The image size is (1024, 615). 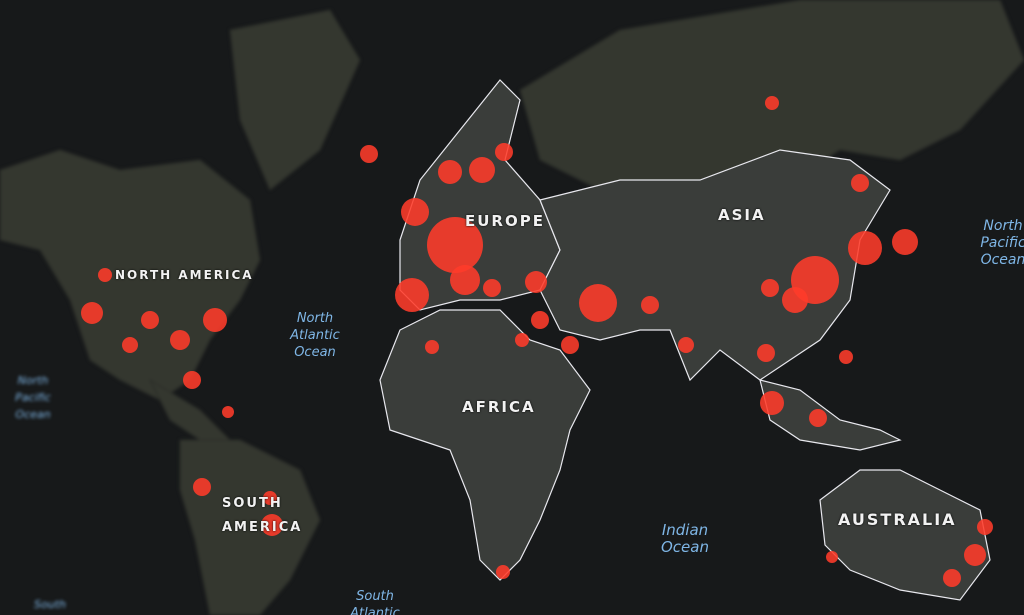 I want to click on land-africa, so click(x=485, y=445).